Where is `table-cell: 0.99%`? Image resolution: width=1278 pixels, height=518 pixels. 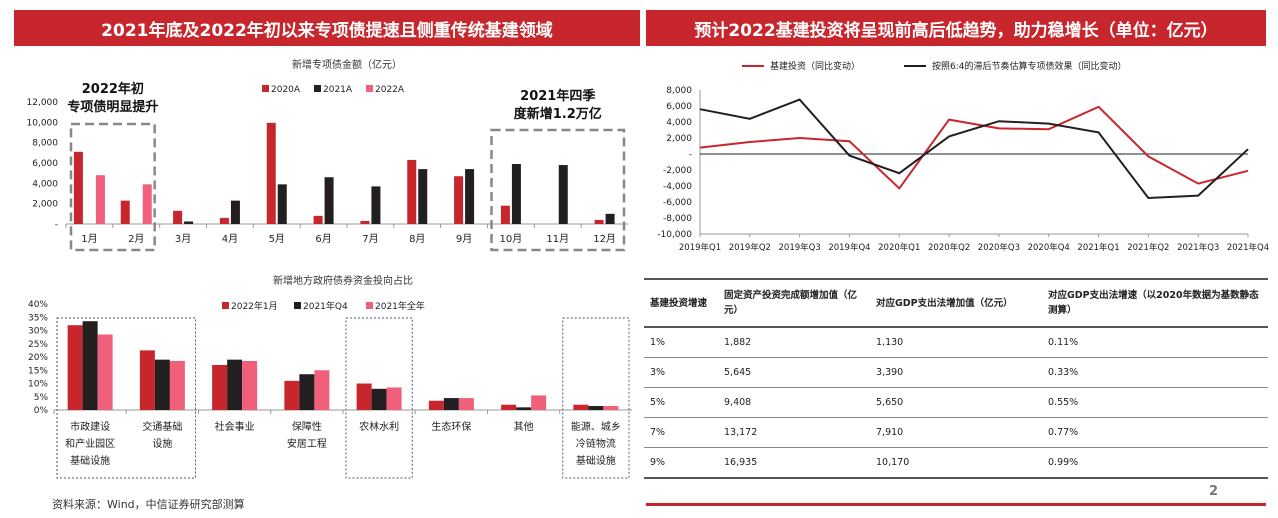
table-cell: 0.99% is located at coordinates (1155, 463).